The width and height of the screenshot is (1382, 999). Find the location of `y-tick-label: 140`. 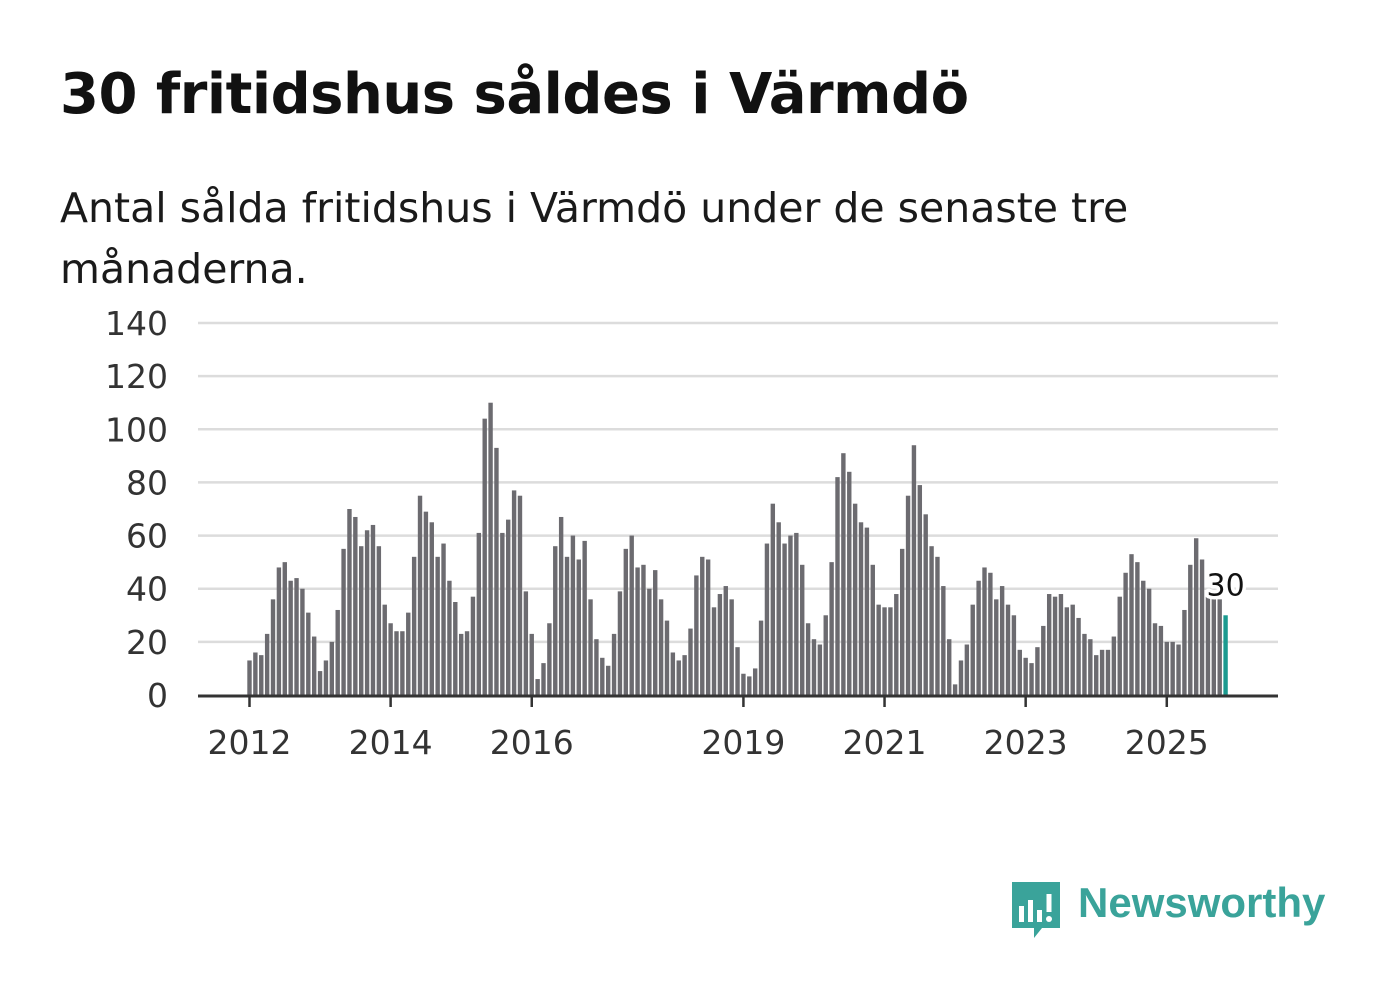

y-tick-label: 140 is located at coordinates (136, 323).